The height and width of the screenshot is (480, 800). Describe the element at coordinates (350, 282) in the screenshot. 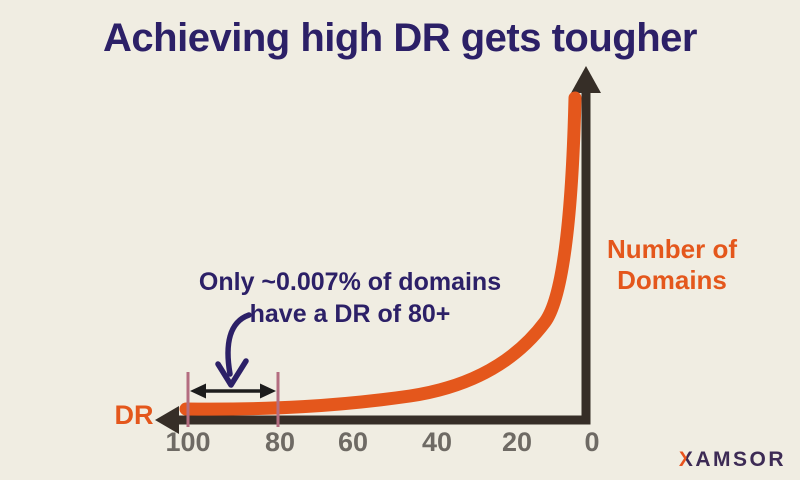

I see `annotation-line-1: Only ~0.007% of domains` at that location.